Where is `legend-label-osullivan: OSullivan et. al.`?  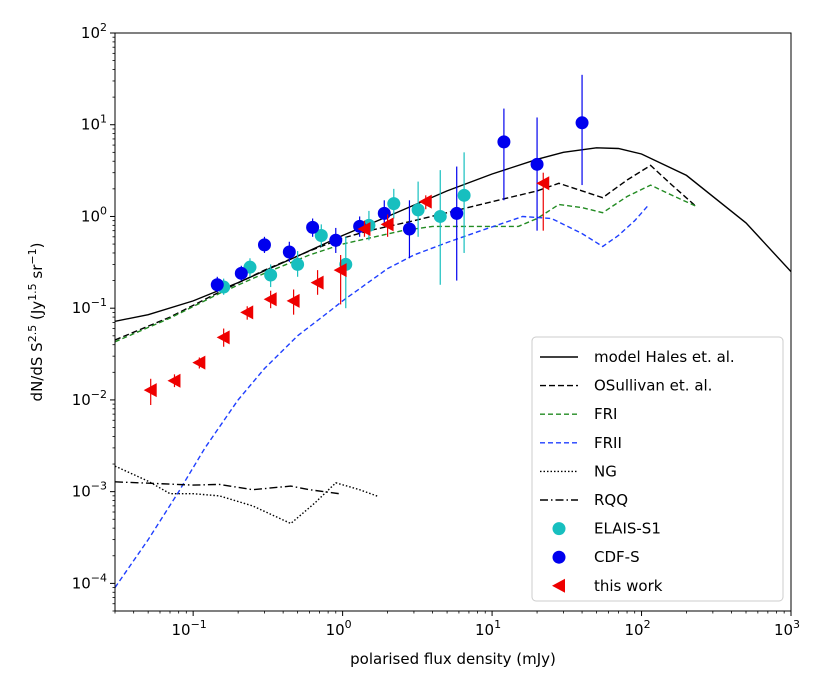
legend-label-osullivan: OSullivan et. al. is located at coordinates (653, 386).